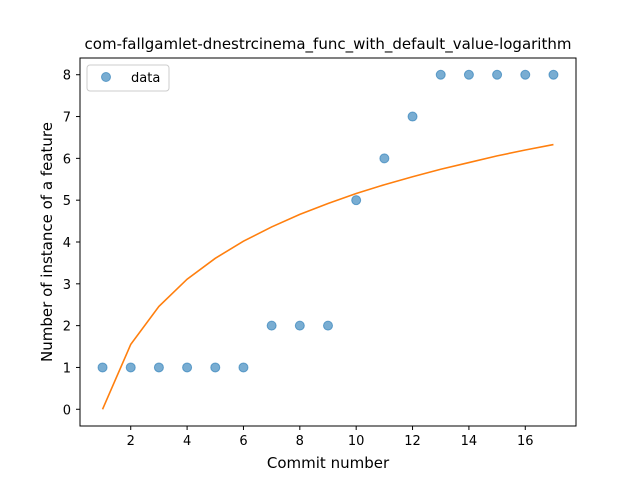 The height and width of the screenshot is (480, 640). What do you see at coordinates (67, 76) in the screenshot?
I see `y-tick-label: 8` at bounding box center [67, 76].